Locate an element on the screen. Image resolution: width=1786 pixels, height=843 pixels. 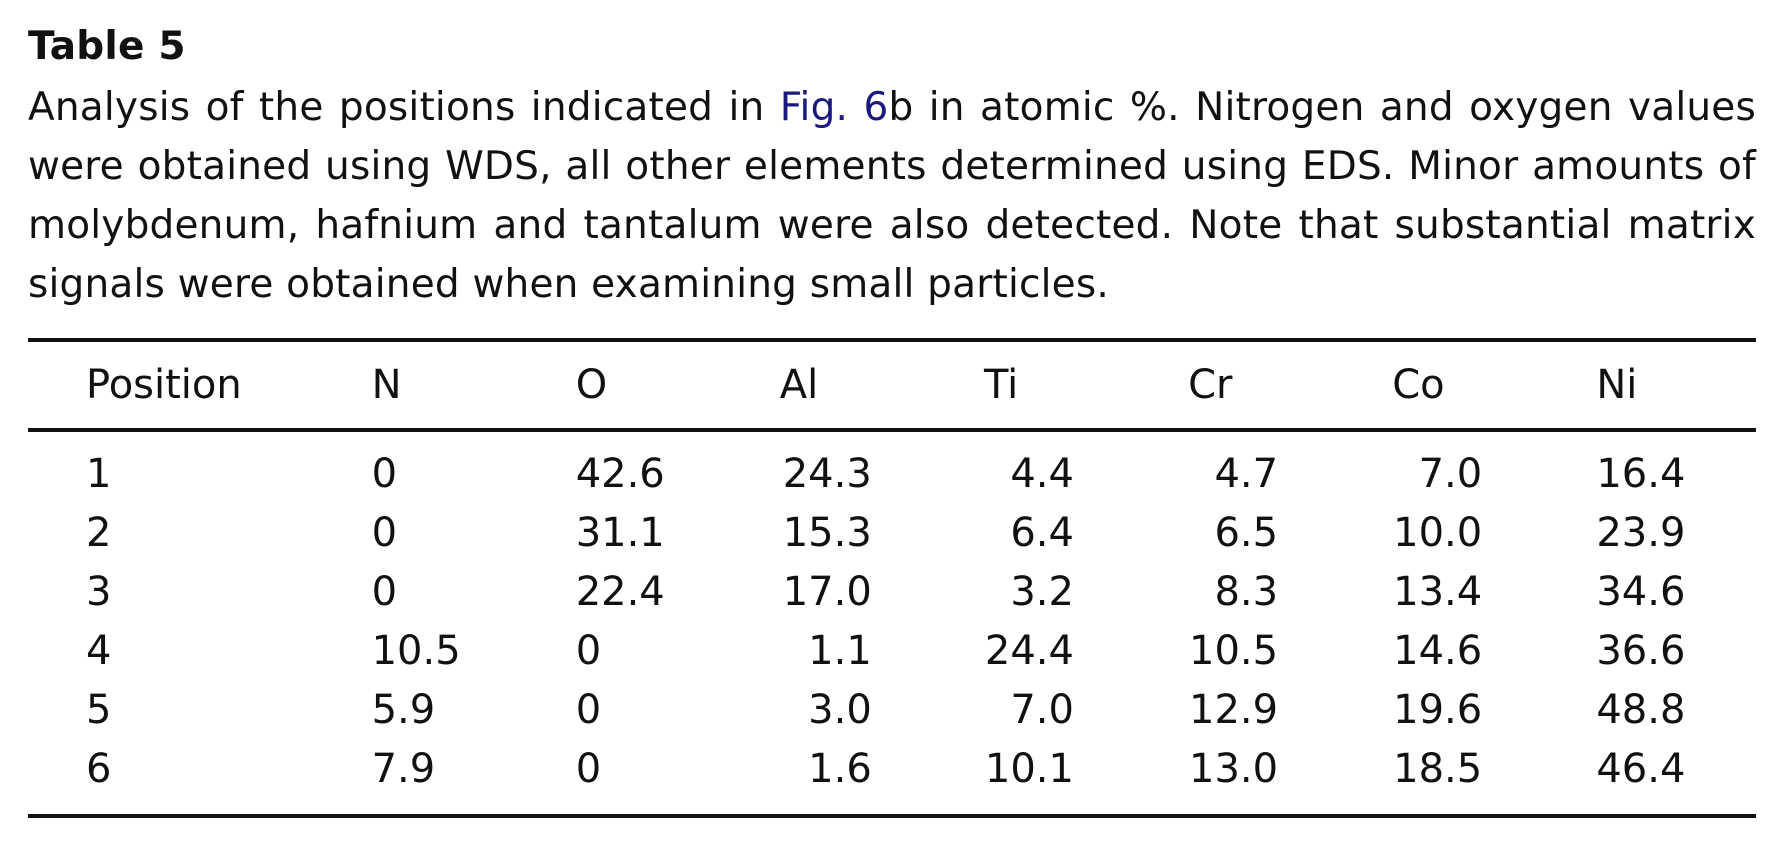
cell-position: 6 is located at coordinates (99, 768).